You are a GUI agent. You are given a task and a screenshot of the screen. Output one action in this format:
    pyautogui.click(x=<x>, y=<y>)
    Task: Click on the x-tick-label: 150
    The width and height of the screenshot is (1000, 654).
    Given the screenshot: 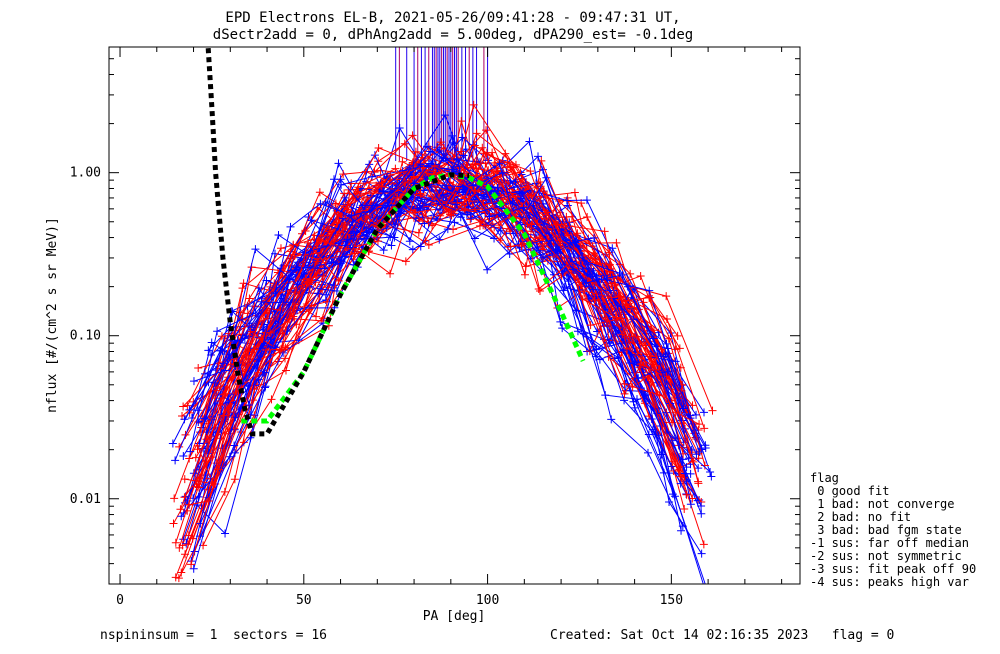 What is the action you would take?
    pyautogui.click(x=671, y=600)
    